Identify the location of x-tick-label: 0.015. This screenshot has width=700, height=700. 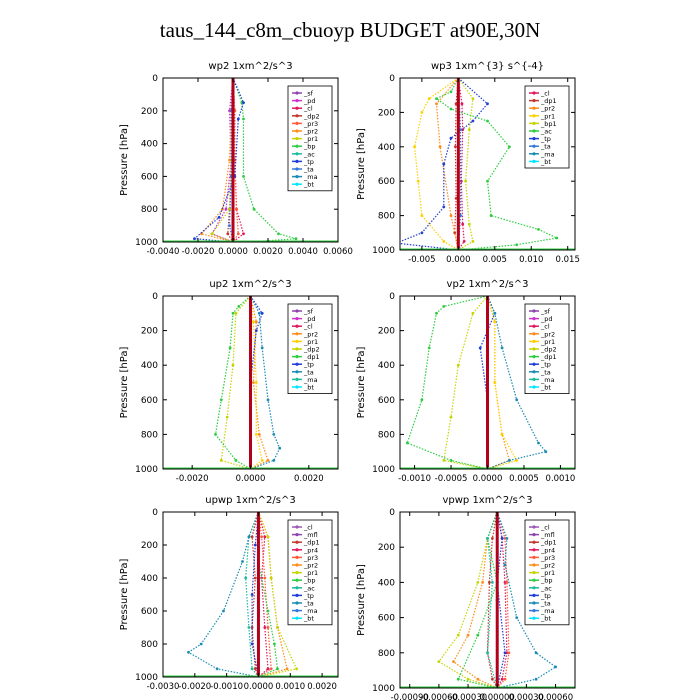
(568, 260).